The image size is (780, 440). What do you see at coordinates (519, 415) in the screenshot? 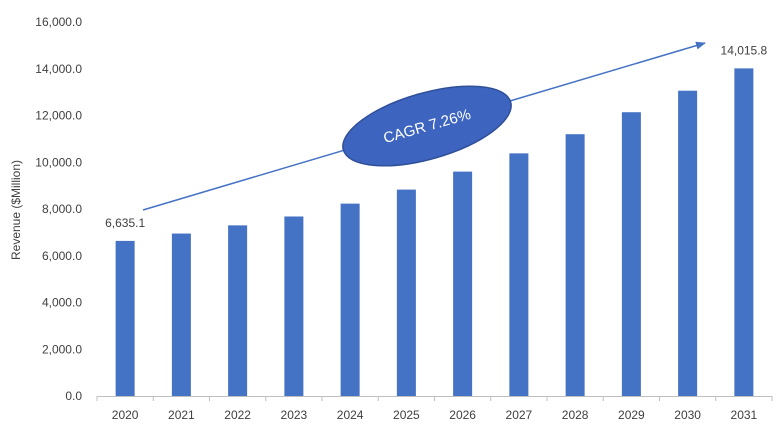
I see `x-tick-label: 2027` at bounding box center [519, 415].